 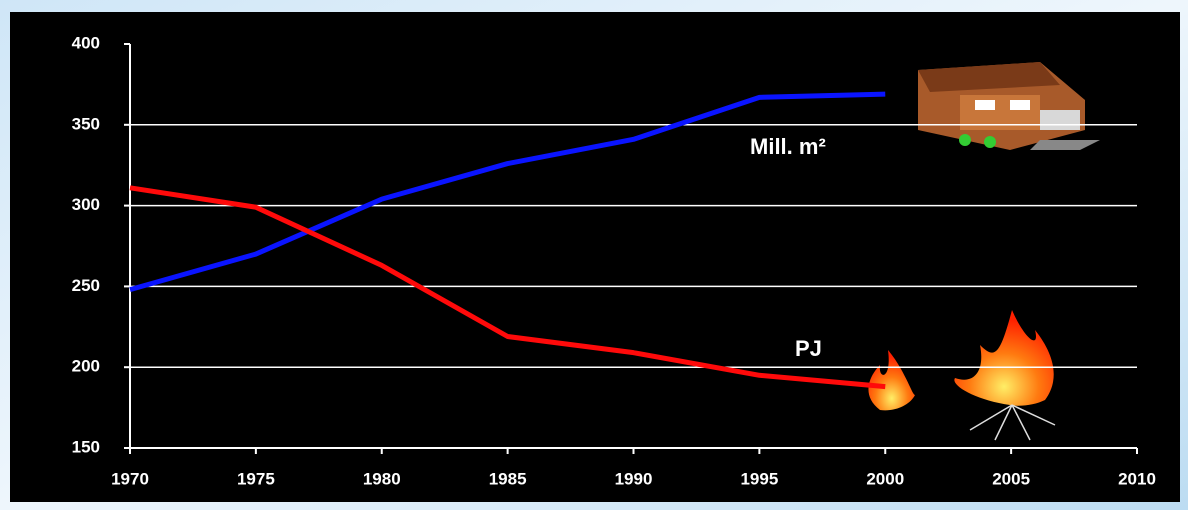 What do you see at coordinates (1005, 375) in the screenshot?
I see `large-flame-icon` at bounding box center [1005, 375].